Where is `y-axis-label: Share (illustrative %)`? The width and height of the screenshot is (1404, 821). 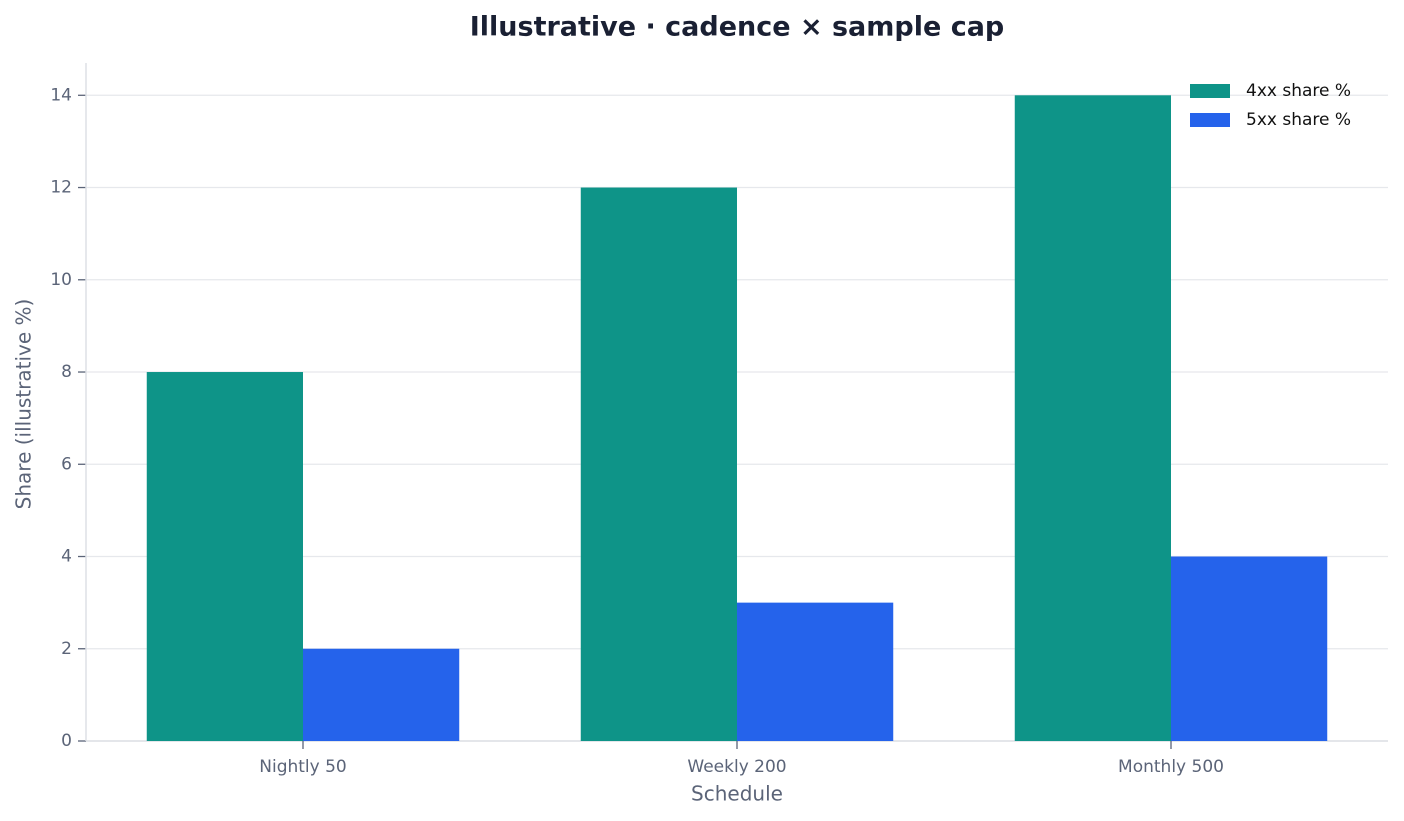 y-axis-label: Share (illustrative %) is located at coordinates (24, 404).